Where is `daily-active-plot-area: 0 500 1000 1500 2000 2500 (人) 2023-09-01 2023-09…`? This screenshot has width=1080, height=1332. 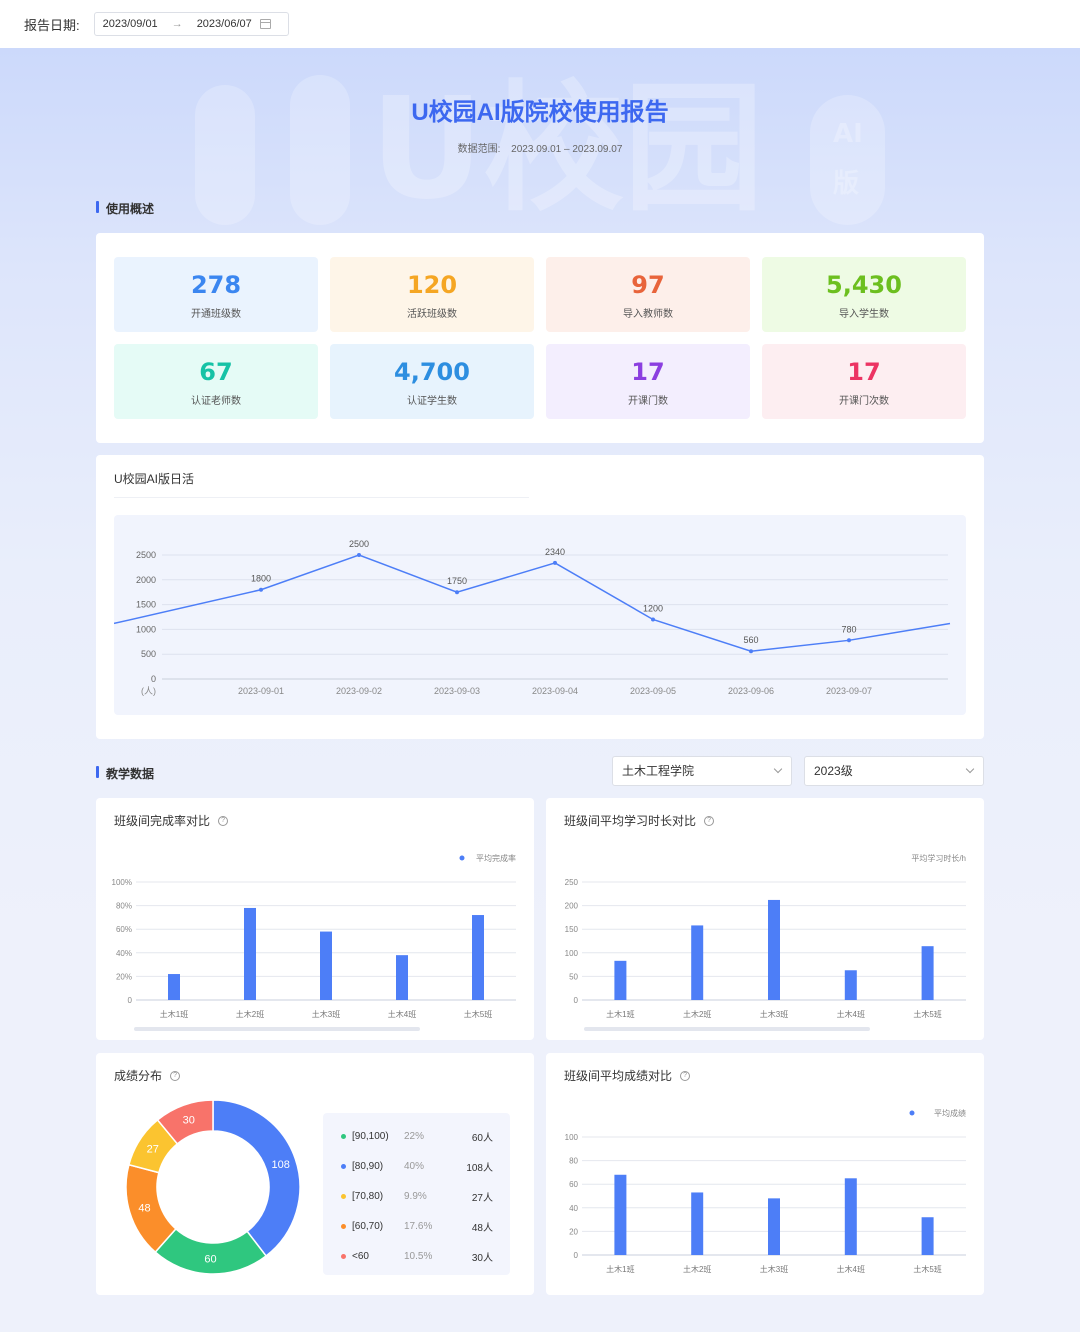
daily-active-plot-area: 0 500 1000 1500 2000 2500 (人) 2023-09-01 2023-09… is located at coordinates (539, 615).